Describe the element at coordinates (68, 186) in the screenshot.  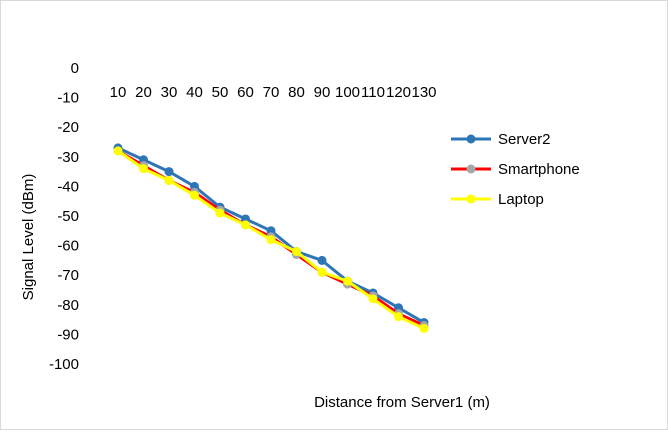
I see `y-tick-label: -40` at that location.